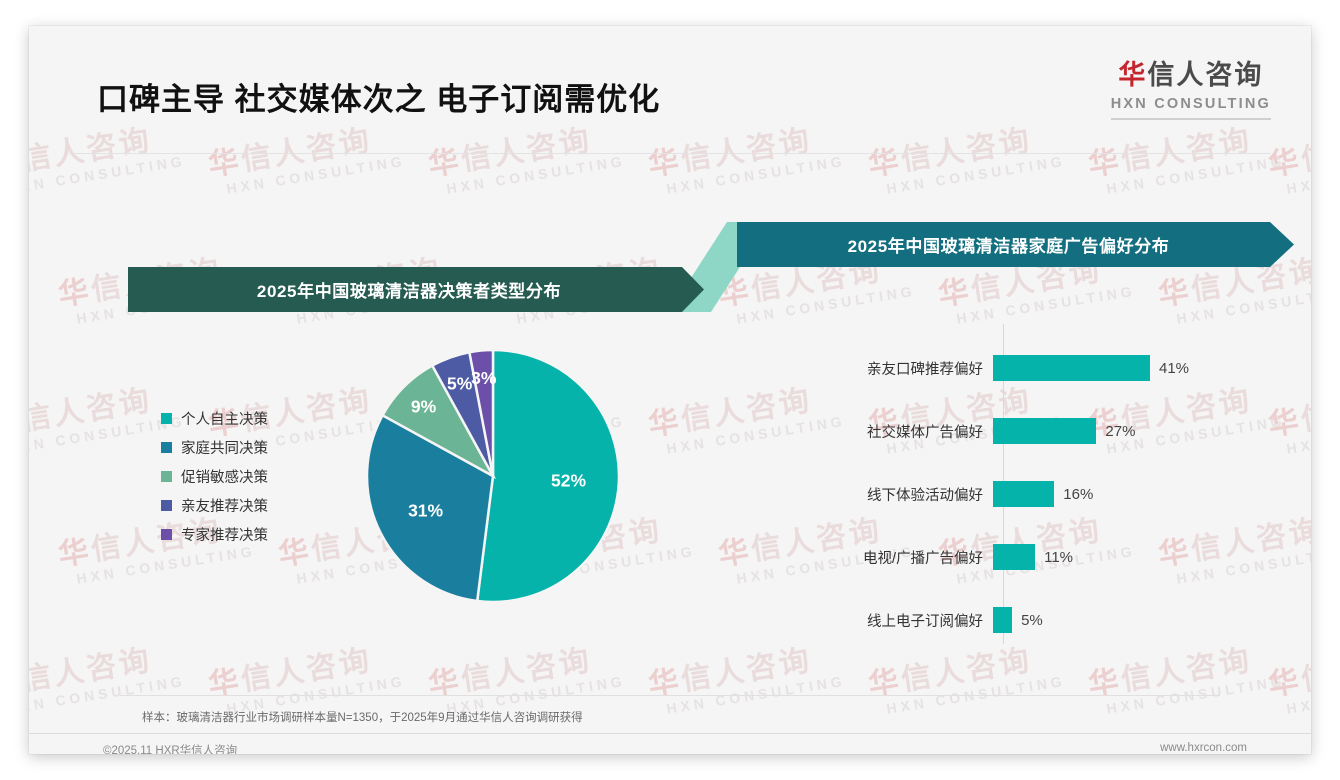 Image resolution: width=1340 pixels, height=780 pixels. I want to click on bar-value-label: 41%, so click(1174, 368).